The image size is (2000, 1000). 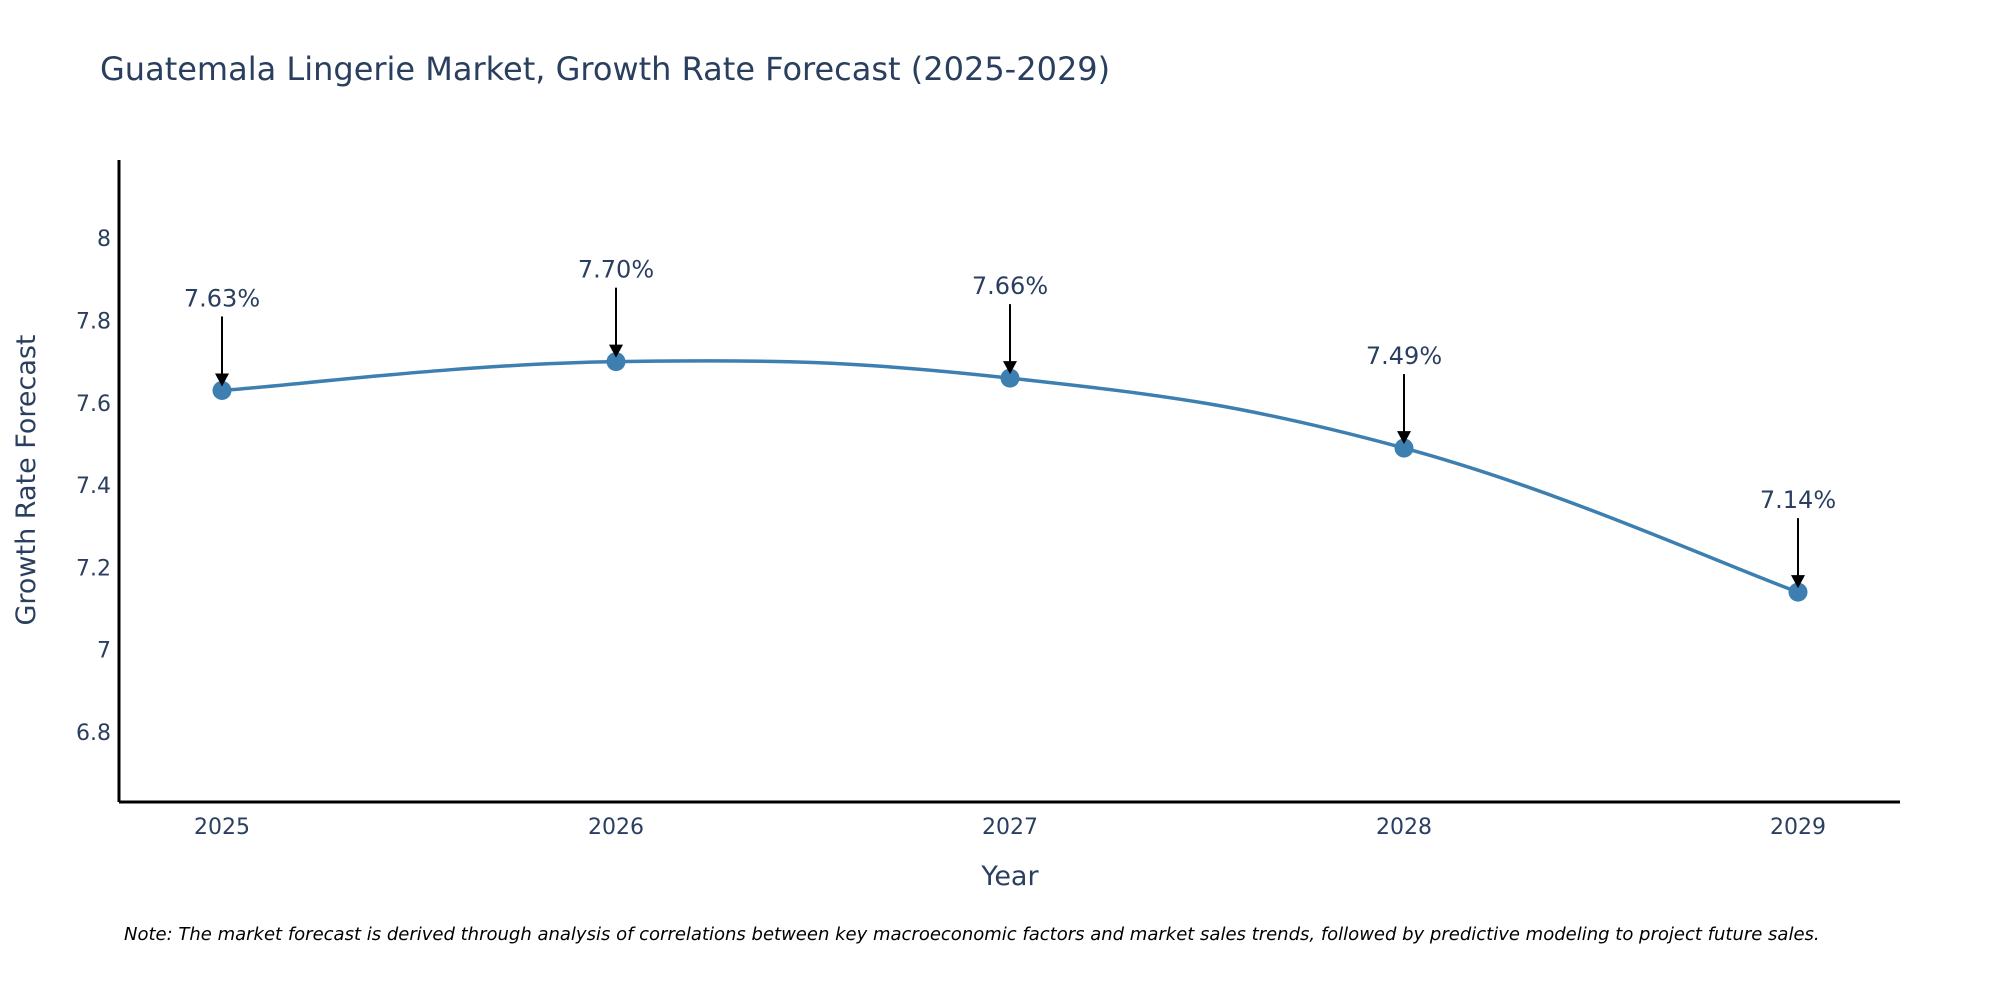 What do you see at coordinates (104, 651) in the screenshot?
I see `y-tick-label: 7` at bounding box center [104, 651].